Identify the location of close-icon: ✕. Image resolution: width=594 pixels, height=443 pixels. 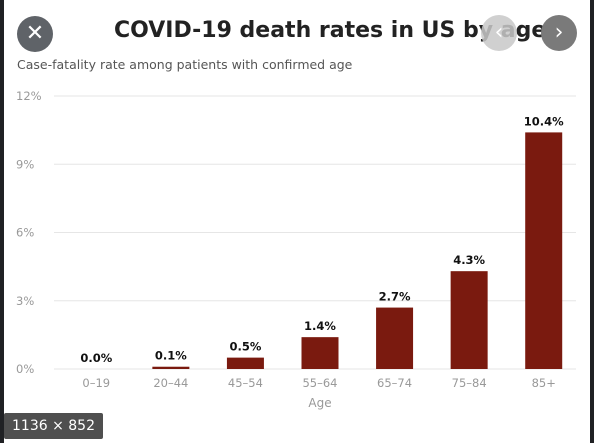
(35, 33).